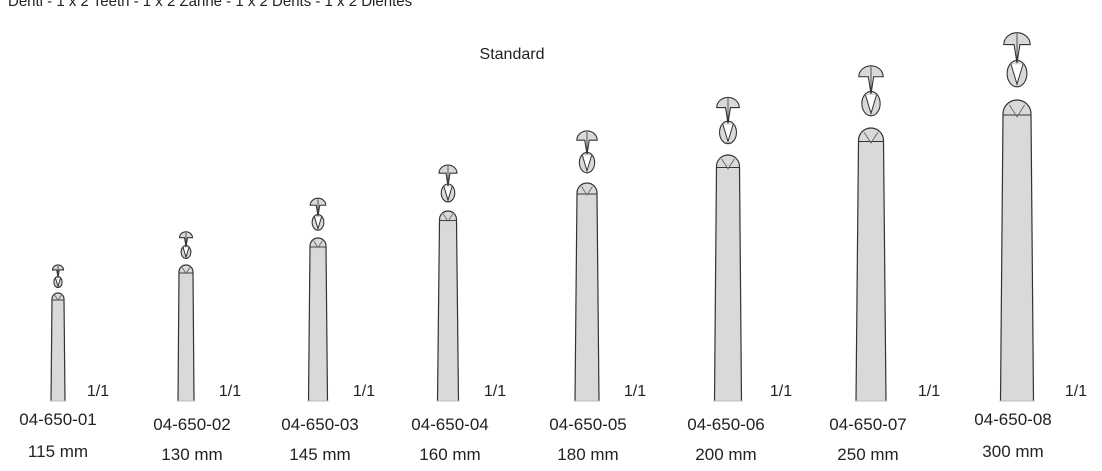 Image resolution: width=1102 pixels, height=471 pixels. I want to click on variant-label: Standard, so click(512, 54).